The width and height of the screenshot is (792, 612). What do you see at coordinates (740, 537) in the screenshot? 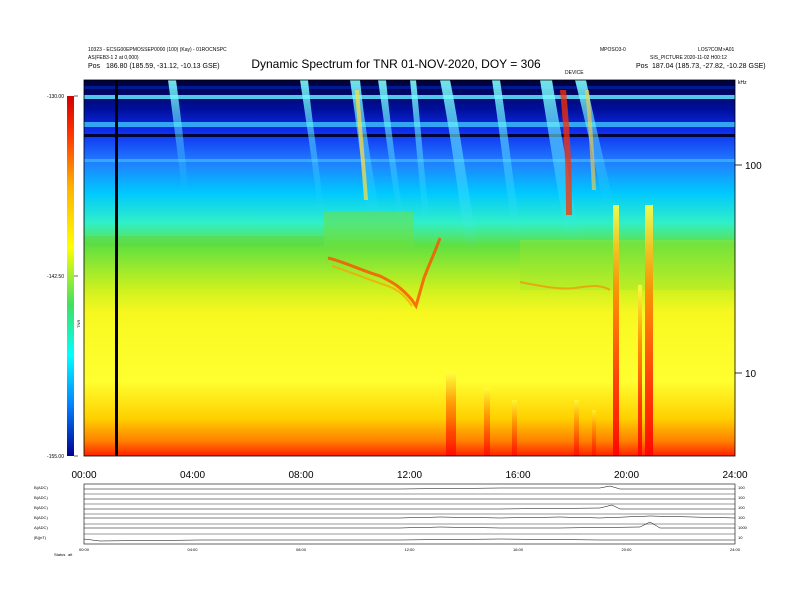
I see `panel-axis-right: 10` at bounding box center [740, 537].